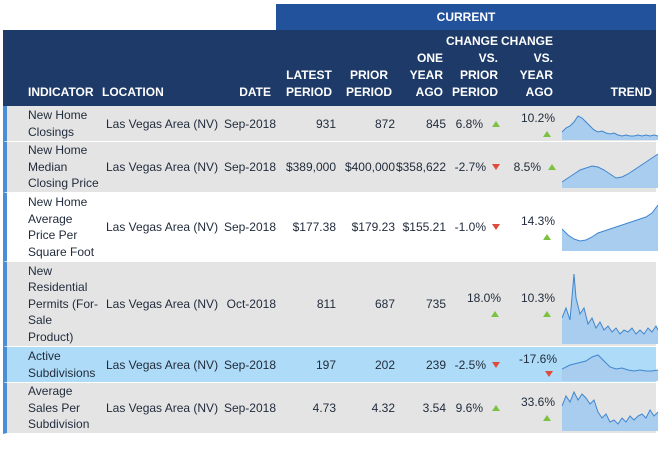  I want to click on change-year-value: -17.6%, so click(537, 359).